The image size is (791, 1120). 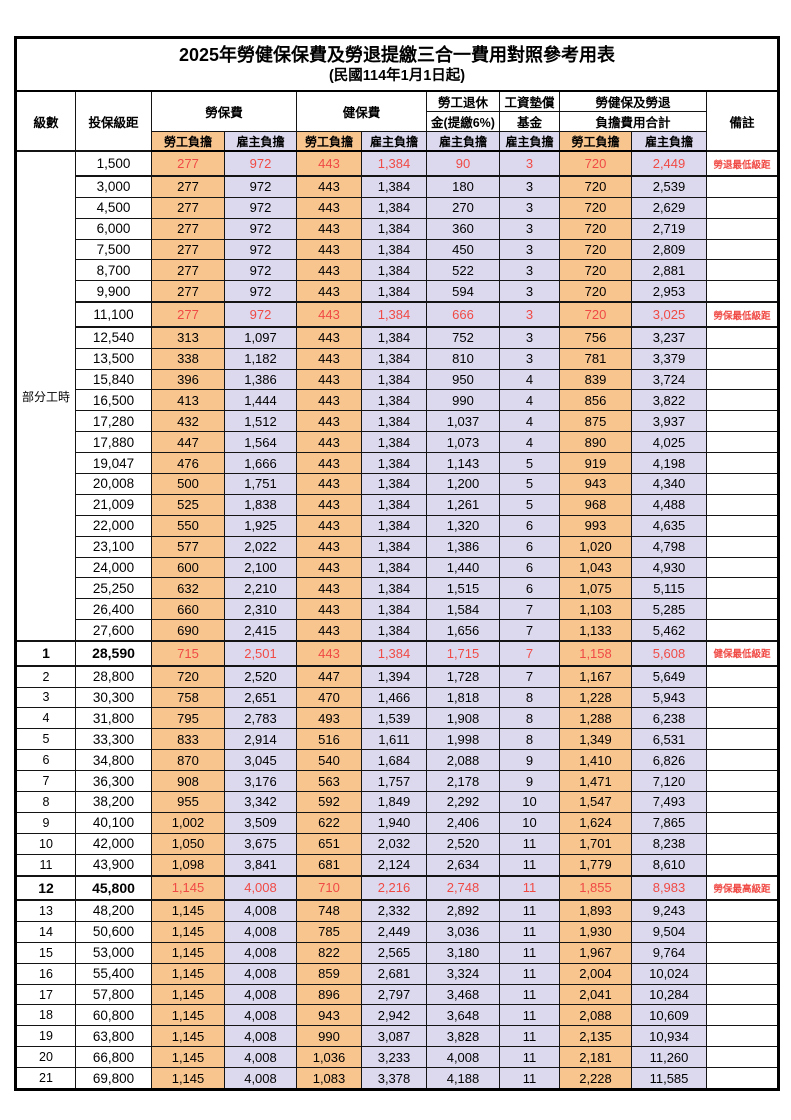 I want to click on value-cell: 781, so click(x=595, y=358).